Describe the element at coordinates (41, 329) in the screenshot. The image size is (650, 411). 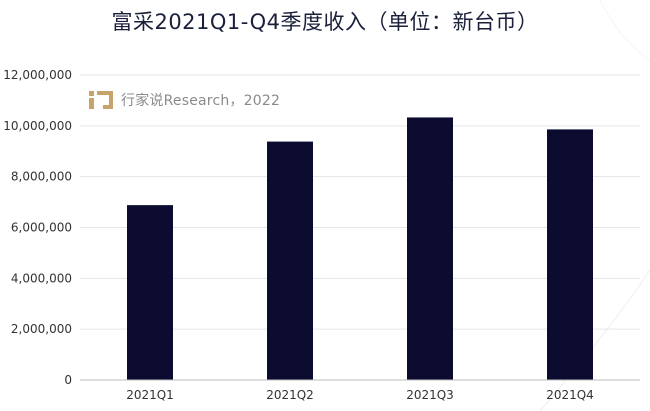
I see `y-tick-label: 2,000,000` at that location.